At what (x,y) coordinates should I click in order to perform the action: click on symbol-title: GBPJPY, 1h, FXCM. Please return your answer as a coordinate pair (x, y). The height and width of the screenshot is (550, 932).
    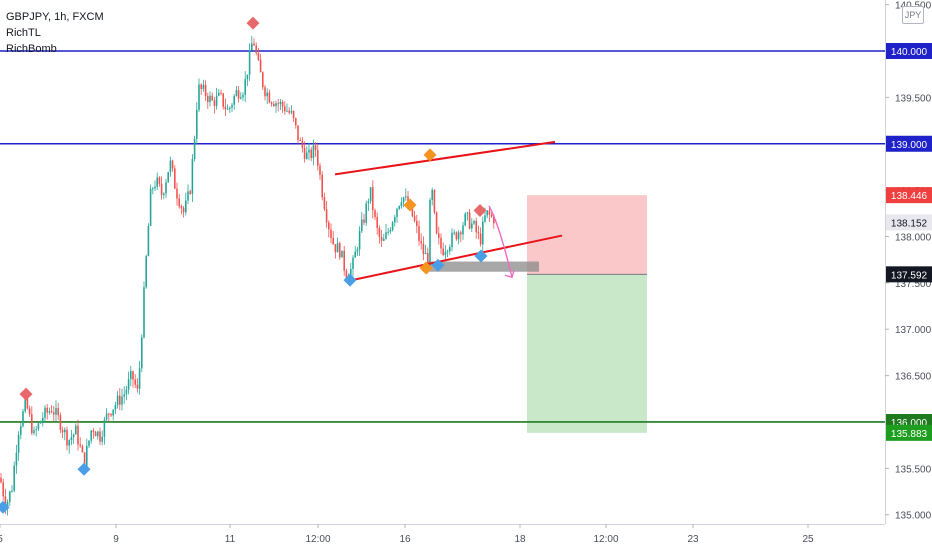
    Looking at the image, I should click on (55, 17).